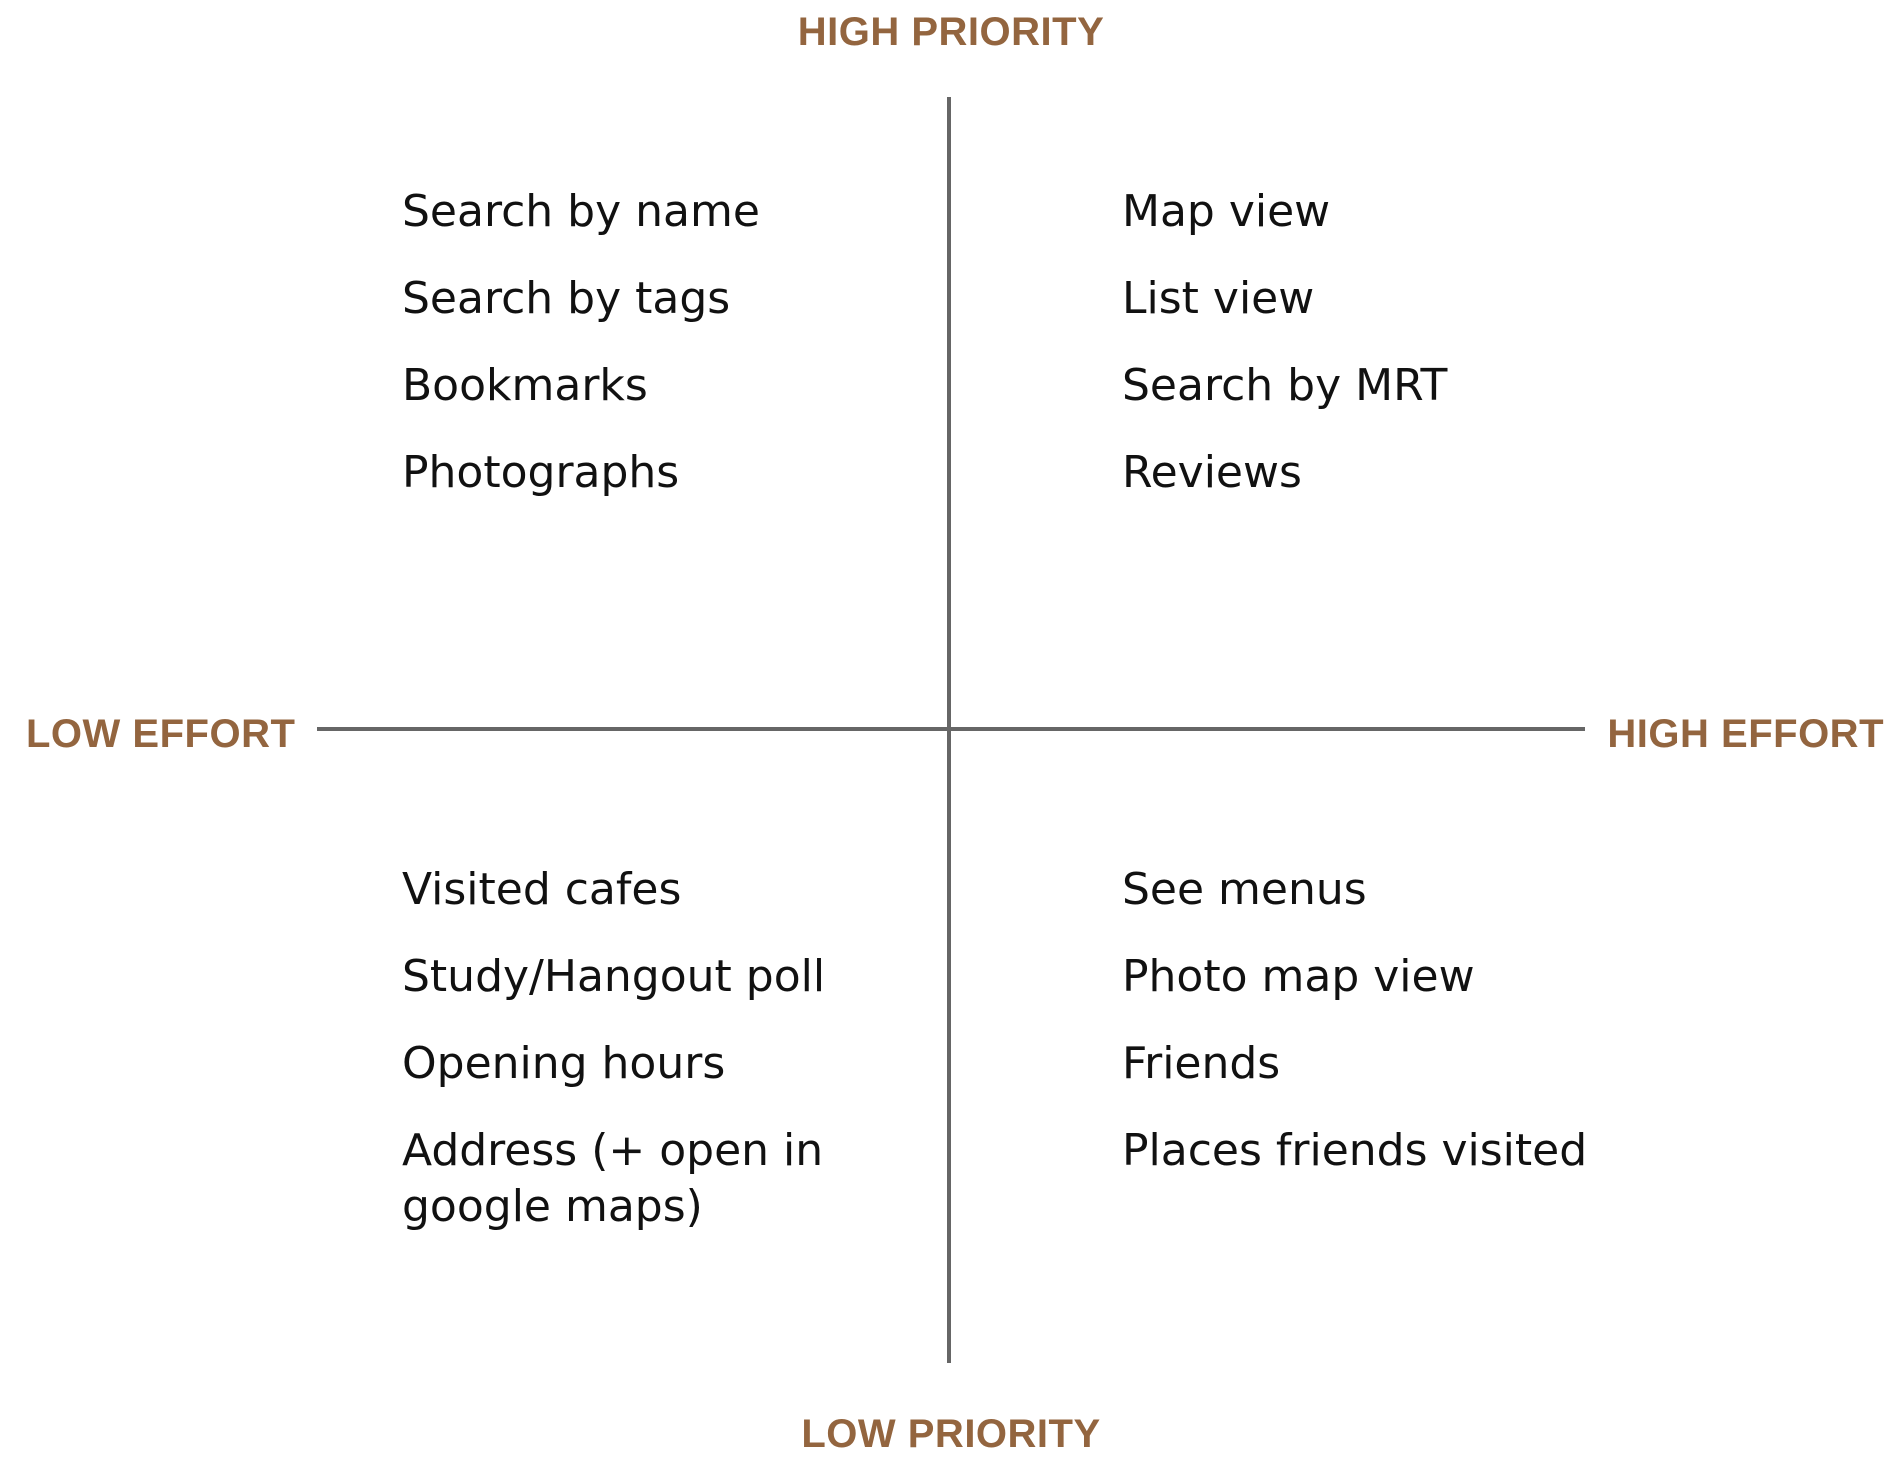 The height and width of the screenshot is (1458, 1902). What do you see at coordinates (951, 1434) in the screenshot?
I see `axis-label-low-priority: LOW PRIORITY` at bounding box center [951, 1434].